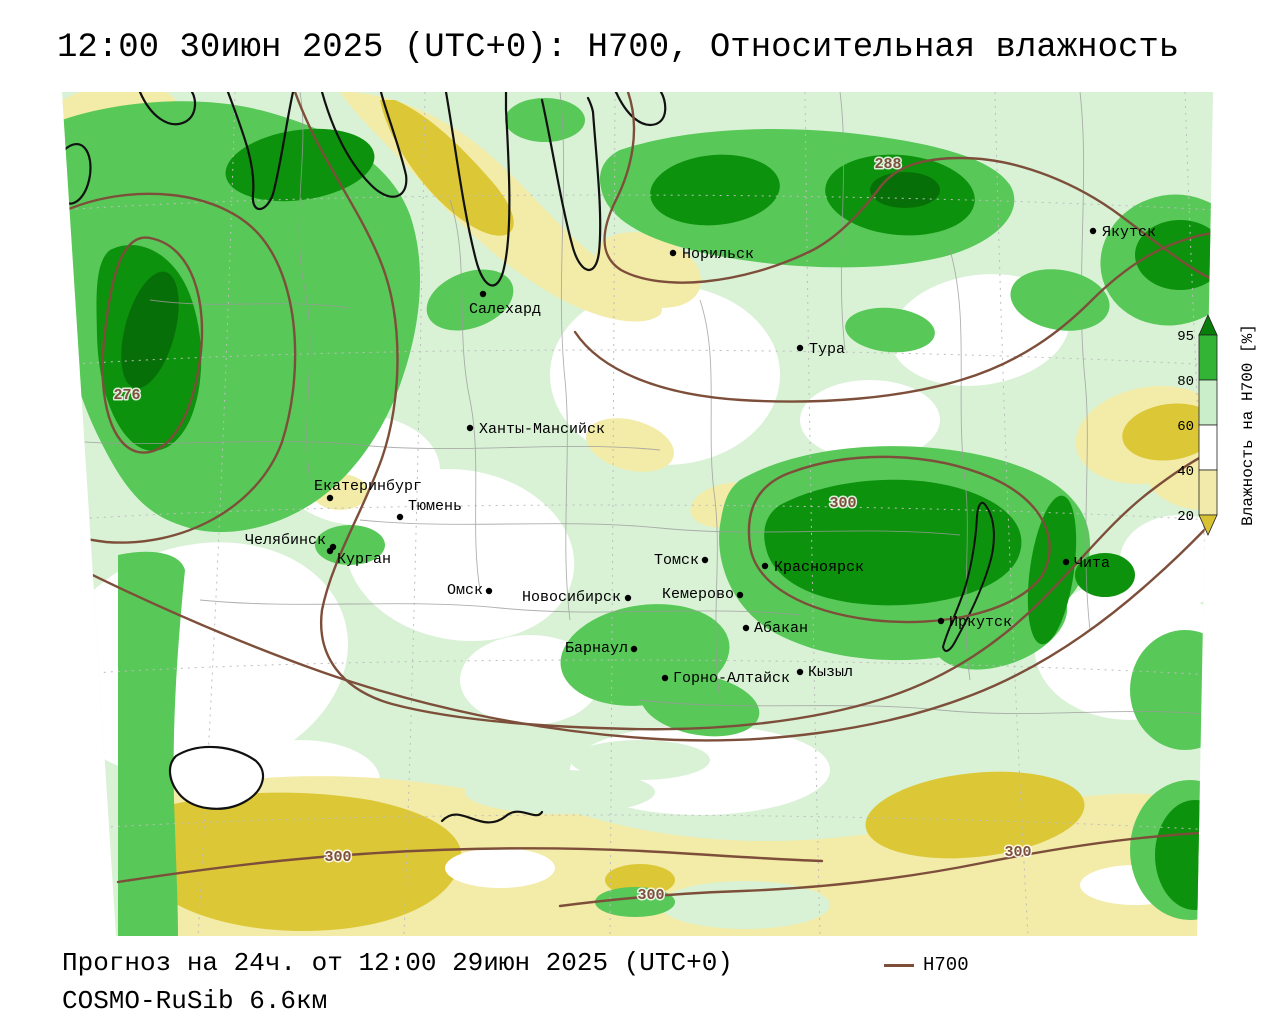  I want to click on legend-label: H700, so click(946, 965).